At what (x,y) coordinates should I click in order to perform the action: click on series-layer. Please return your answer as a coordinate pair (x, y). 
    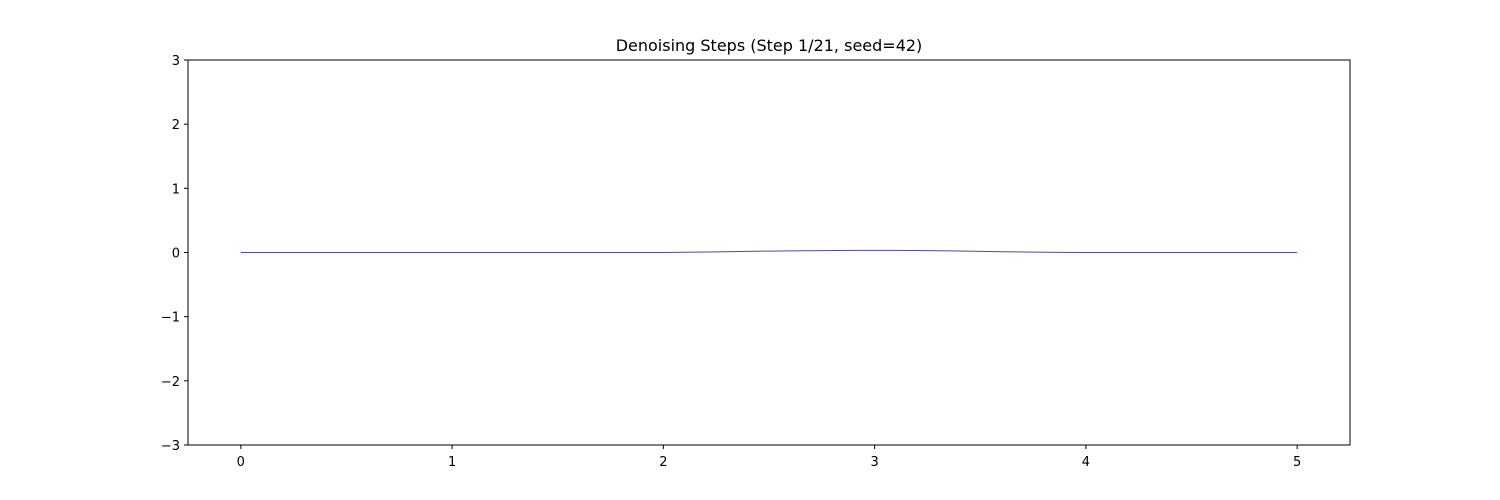
    Looking at the image, I should click on (769, 251).